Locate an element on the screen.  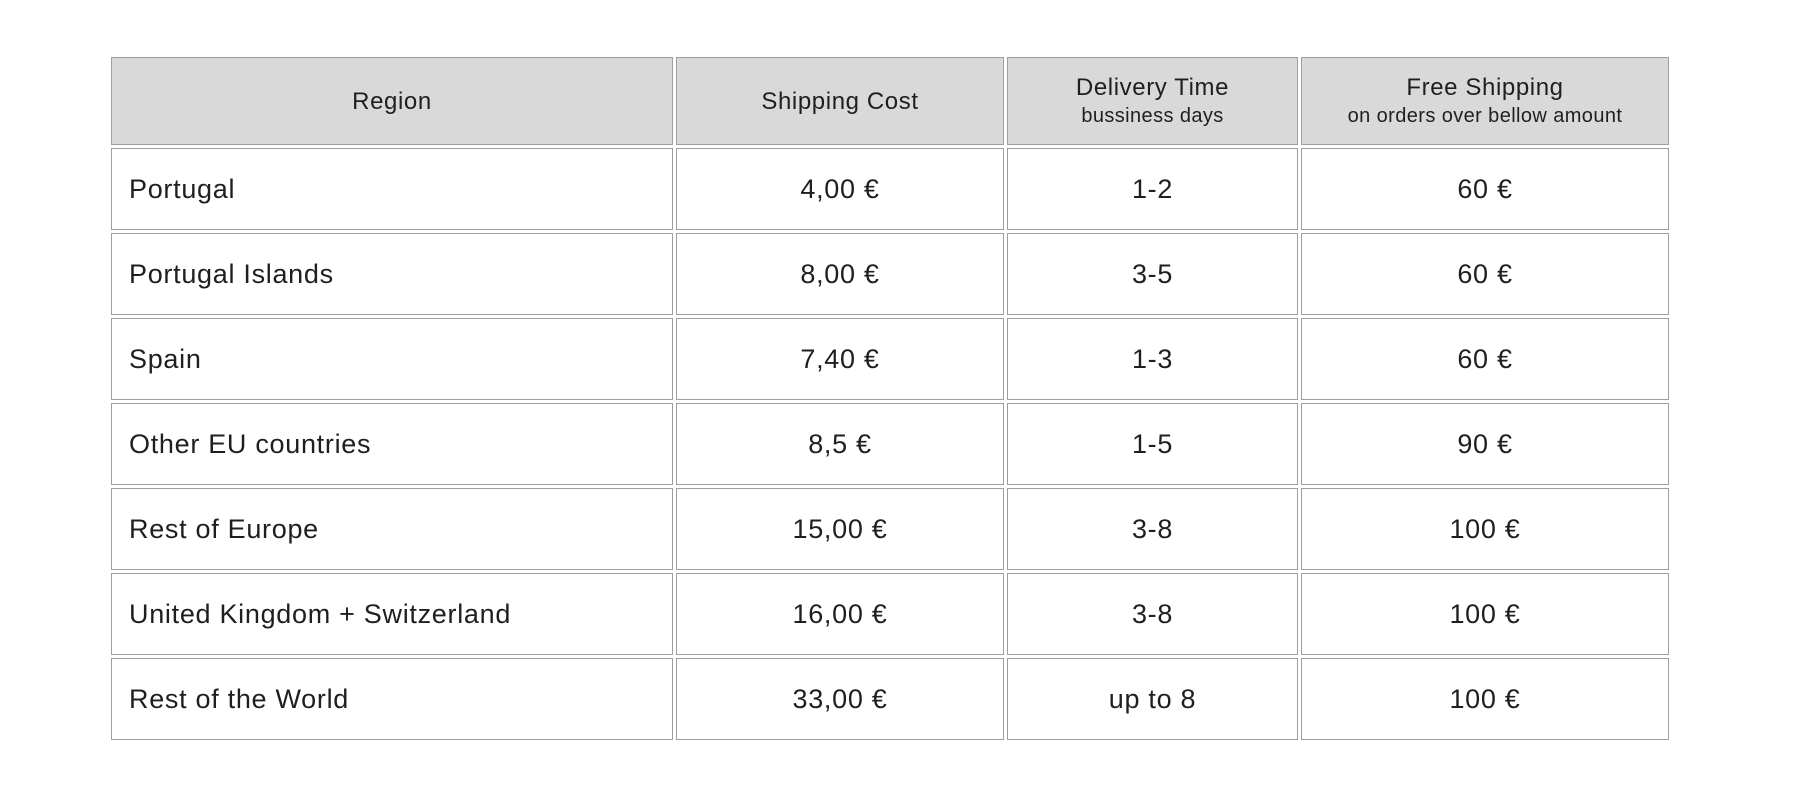
table-row: Portugal 4,00 €1-2 60 € is located at coordinates (890, 189).